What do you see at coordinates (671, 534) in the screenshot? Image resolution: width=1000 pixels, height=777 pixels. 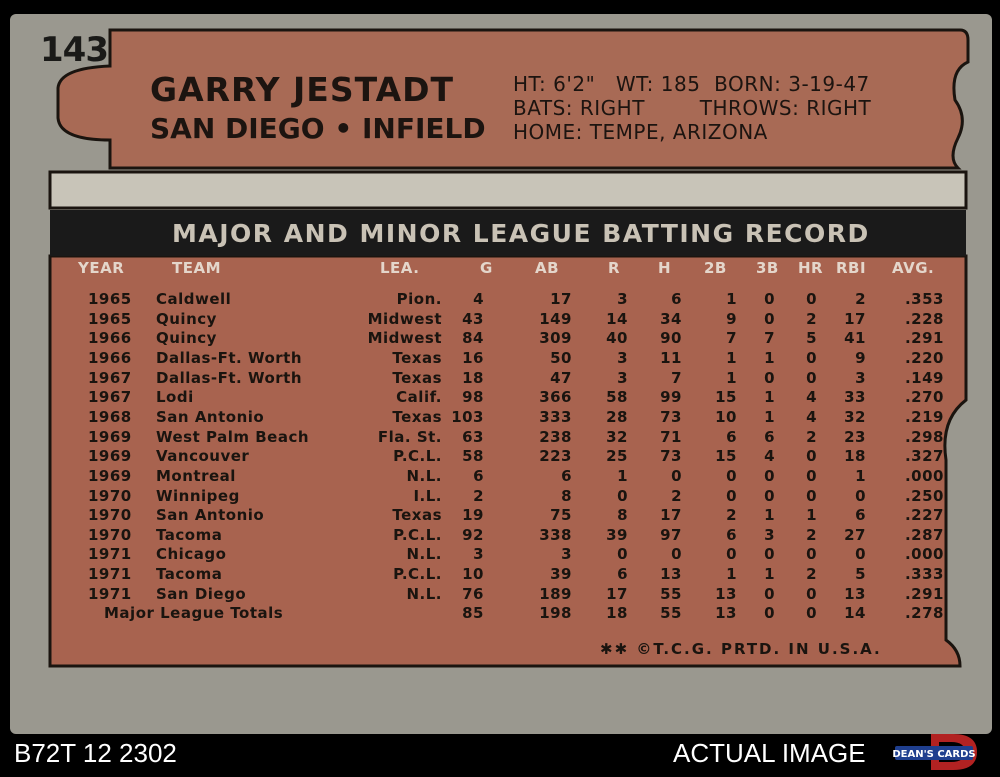 I see `table-cell-hits: 97` at bounding box center [671, 534].